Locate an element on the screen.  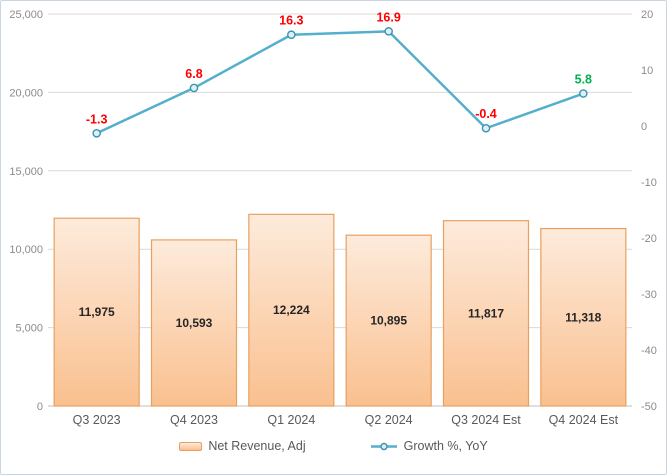
category-label: Q3 2024 Est is located at coordinates (486, 420).